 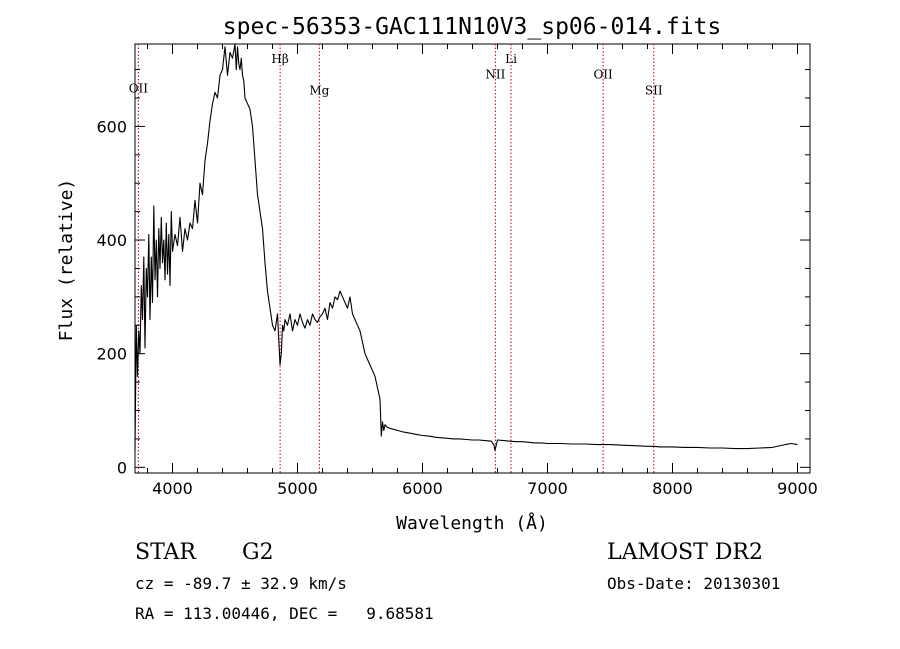 I want to click on redshift-velocity: cz = -89.7 ± 32.9 km/s, so click(x=241, y=583).